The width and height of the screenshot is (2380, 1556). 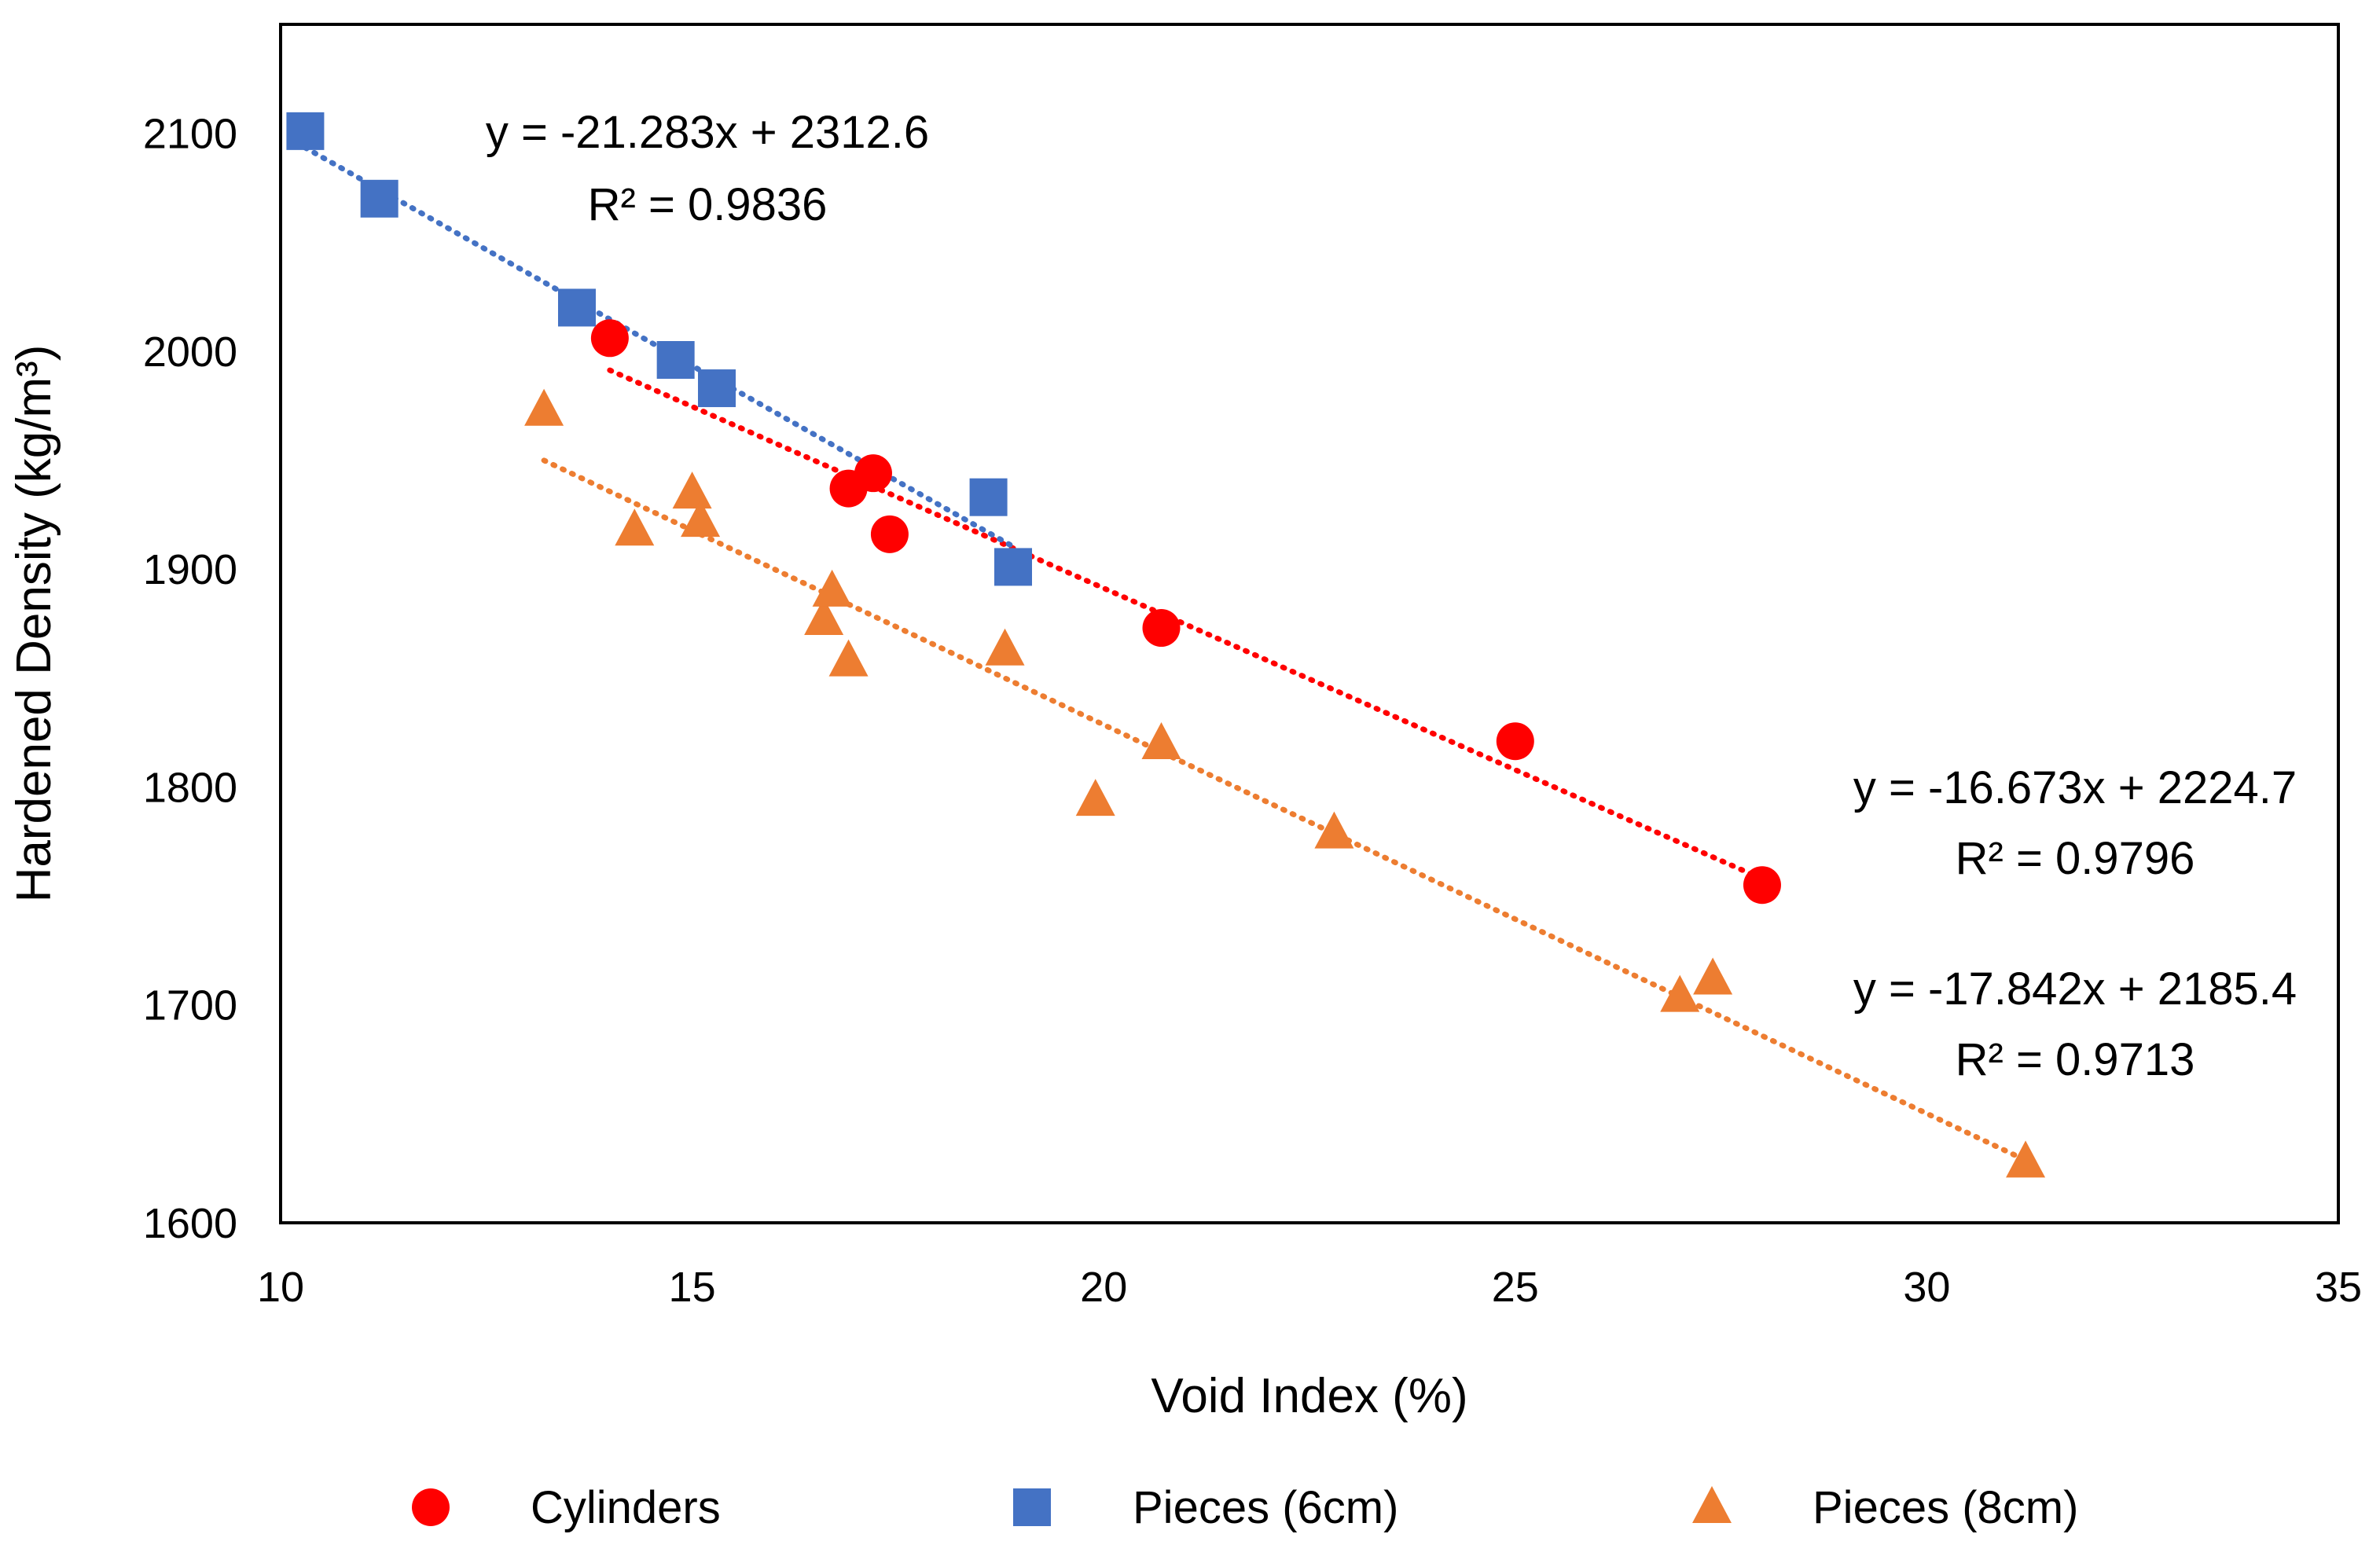 What do you see at coordinates (626, 1507) in the screenshot?
I see `legend-label-cylinders: Cylinders` at bounding box center [626, 1507].